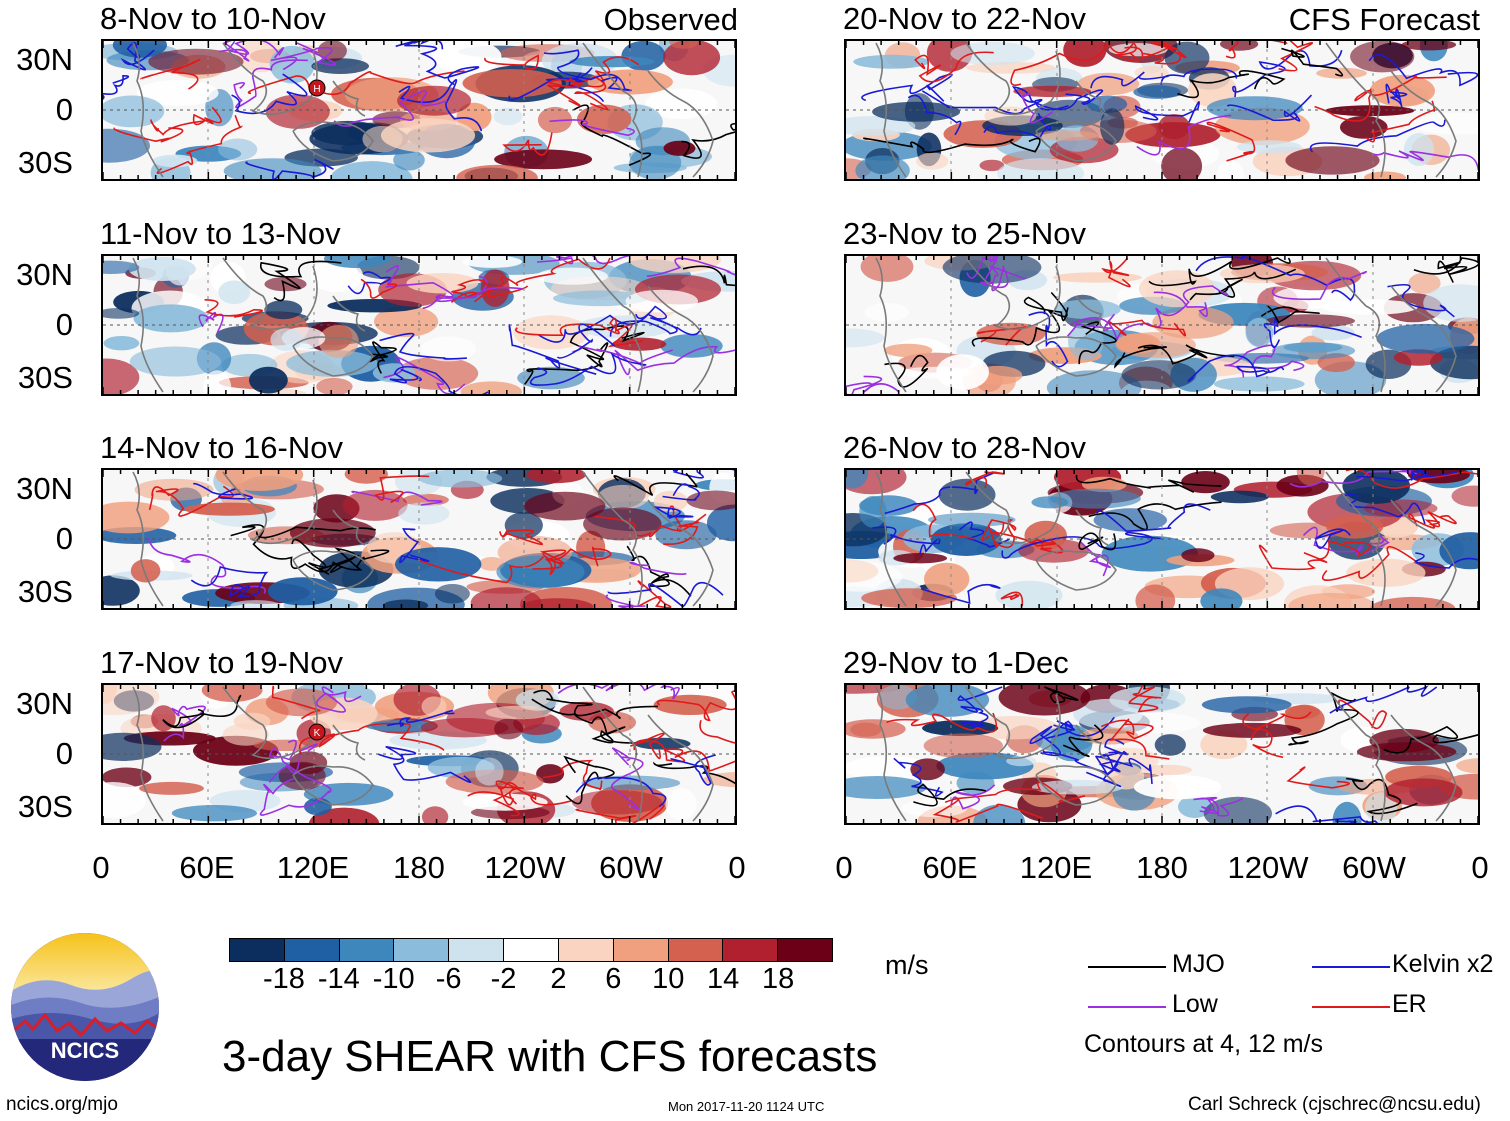 The height and width of the screenshot is (1121, 1510). I want to click on legend-label-er: ER, so click(1409, 1004).